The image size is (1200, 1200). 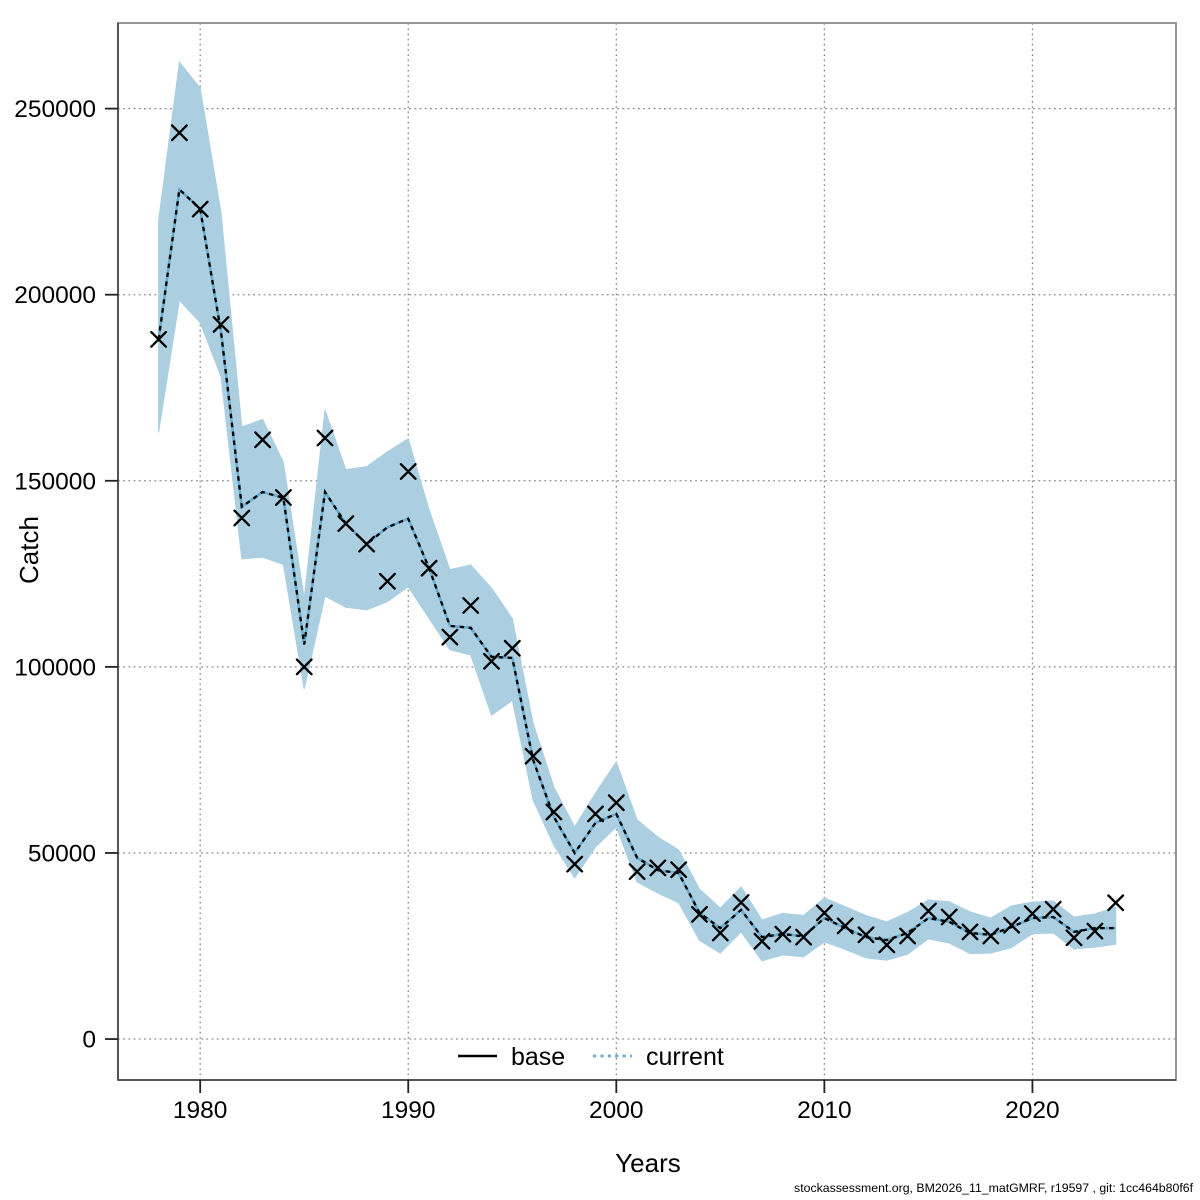 What do you see at coordinates (591, 1057) in the screenshot?
I see `legend: base current` at bounding box center [591, 1057].